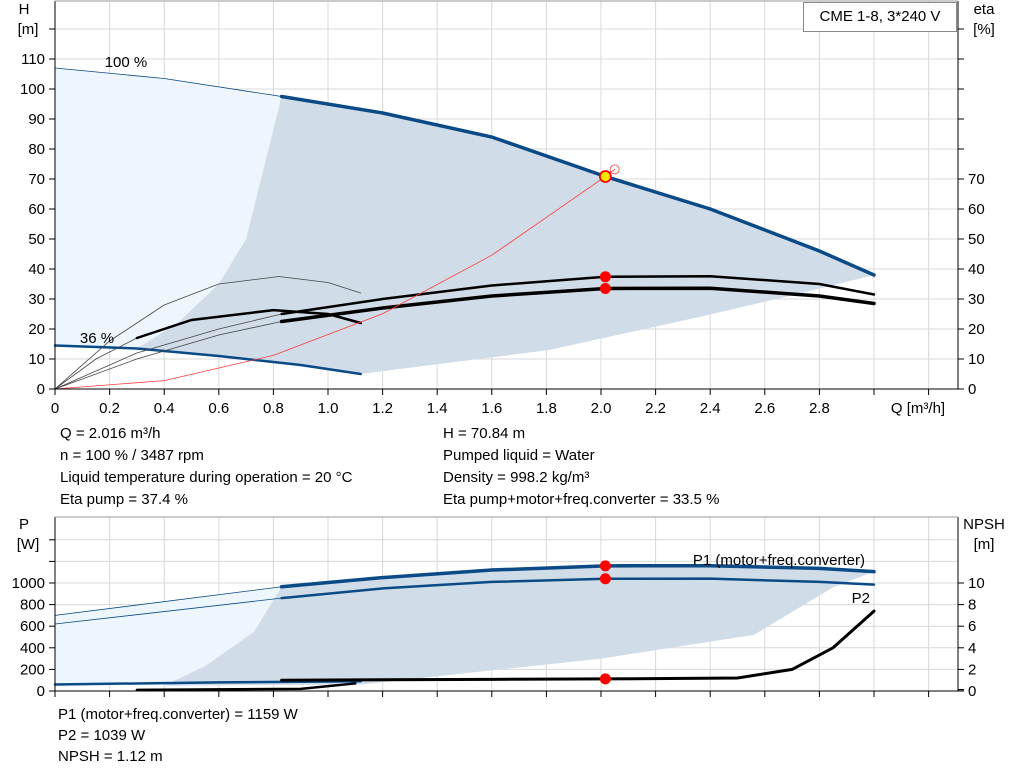 Image resolution: width=1024 pixels, height=781 pixels. What do you see at coordinates (28, 544) in the screenshot?
I see `y-axis-unit: [W]` at bounding box center [28, 544].